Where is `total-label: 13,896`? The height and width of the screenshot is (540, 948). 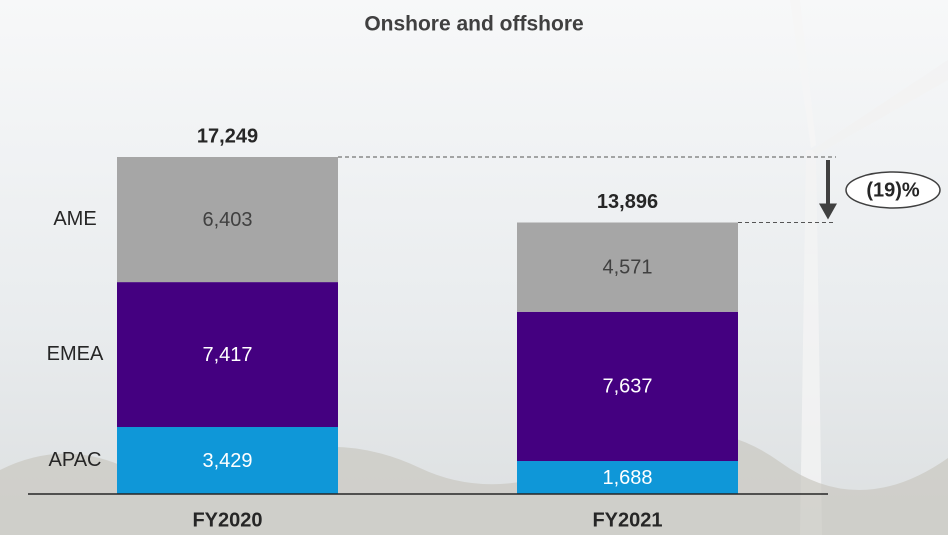 total-label: 13,896 is located at coordinates (627, 202).